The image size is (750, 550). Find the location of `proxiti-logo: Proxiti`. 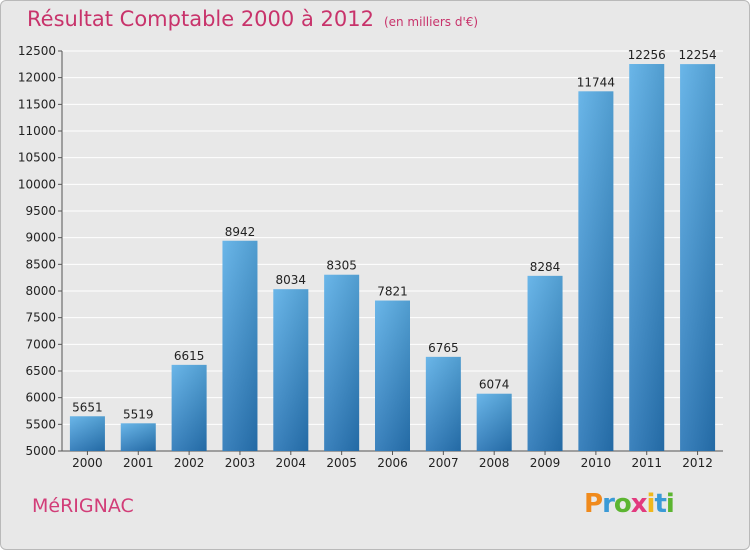

proxiti-logo: Proxiti is located at coordinates (629, 504).